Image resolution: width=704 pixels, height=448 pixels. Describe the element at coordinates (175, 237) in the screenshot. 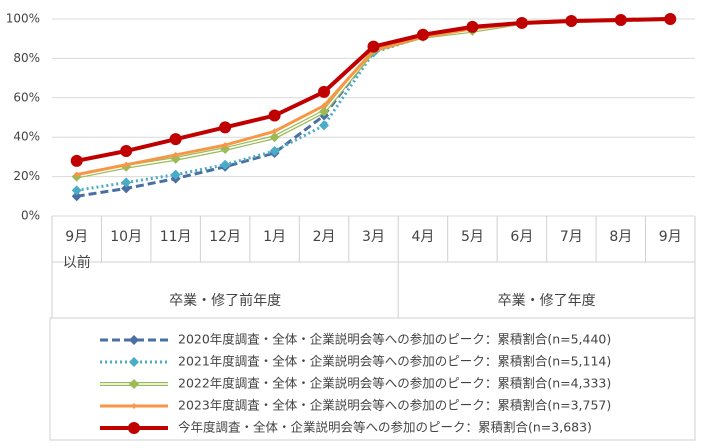

I see `x-tick-label: 11月` at that location.